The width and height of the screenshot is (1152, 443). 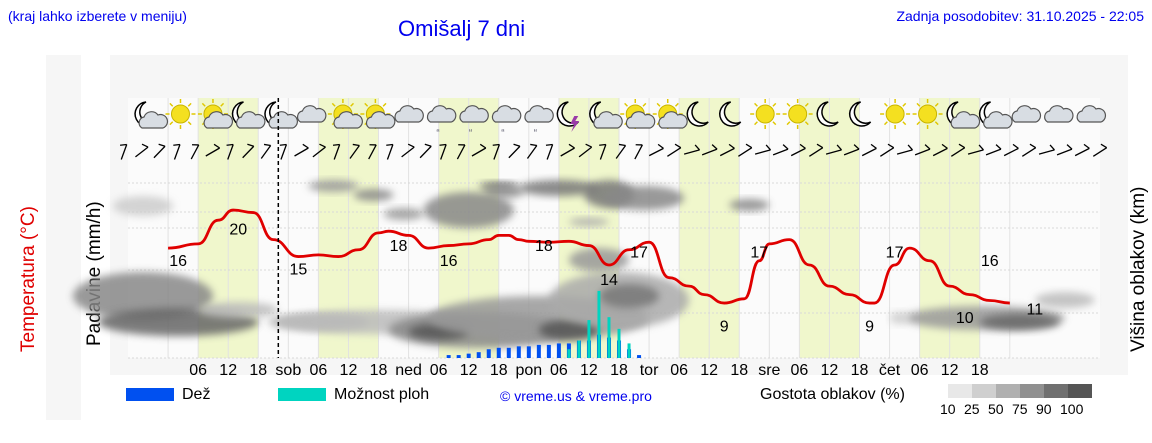 What do you see at coordinates (298, 270) in the screenshot?
I see `temperature-value-label: 15` at bounding box center [298, 270].